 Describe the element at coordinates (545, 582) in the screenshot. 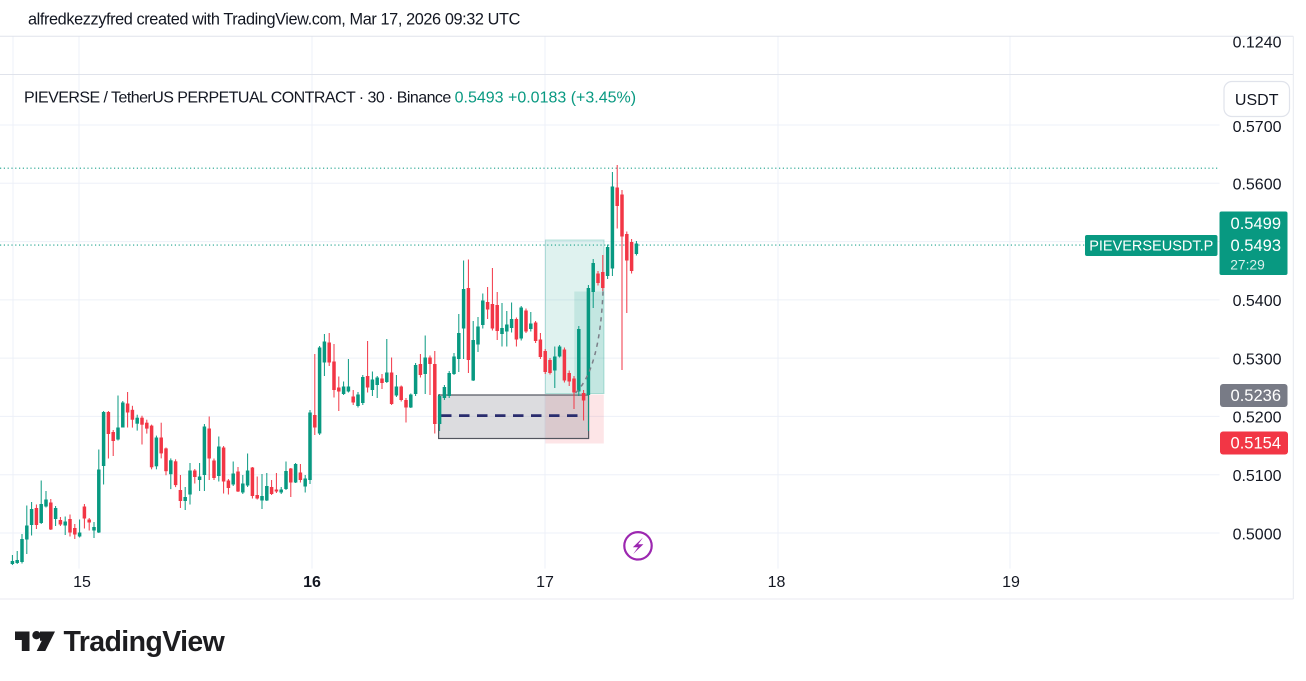

I see `svg-text: 17` at that location.